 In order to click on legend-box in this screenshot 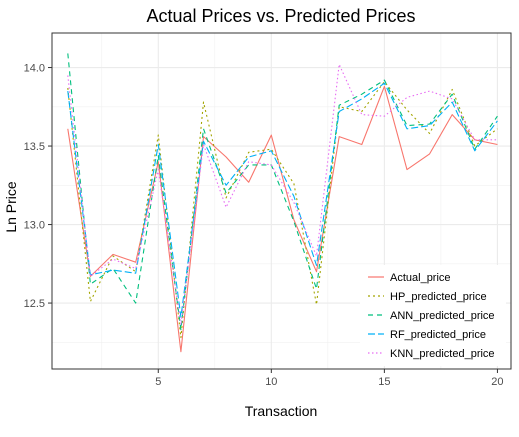, I will do `click(433, 315)`.